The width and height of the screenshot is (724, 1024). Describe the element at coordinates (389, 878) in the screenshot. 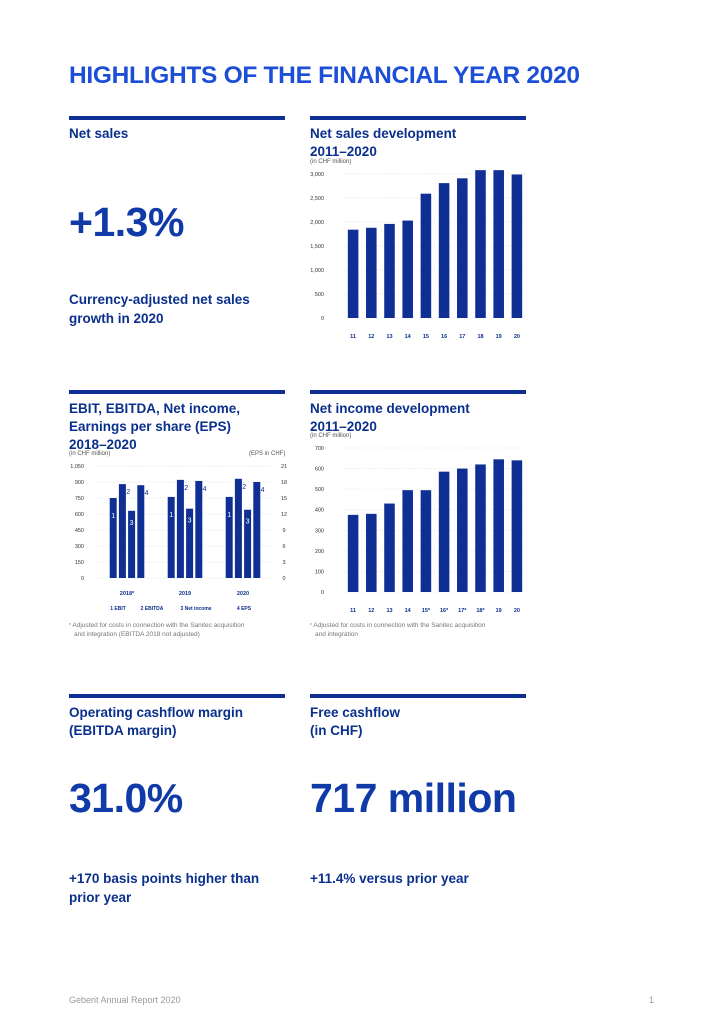

I see `free-cashflow-caption: +11.4% versus prior year` at that location.